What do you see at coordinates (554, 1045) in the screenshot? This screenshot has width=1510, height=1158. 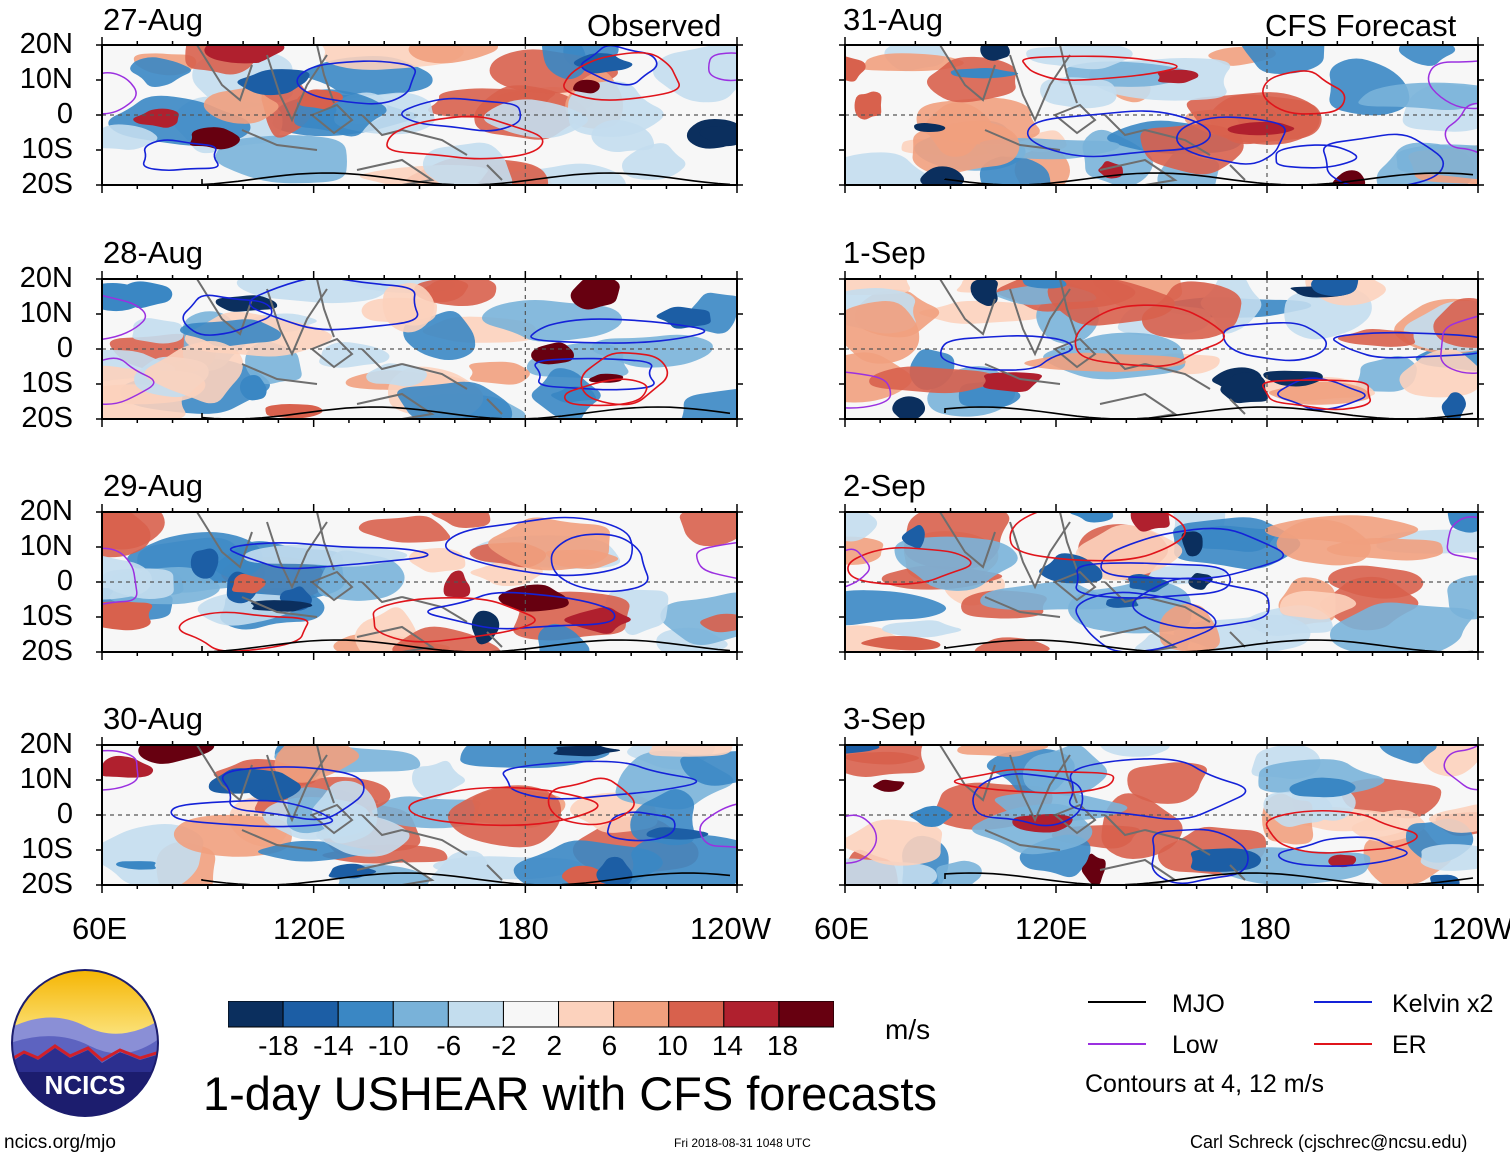 I see `colorbar-tick-label: 2` at bounding box center [554, 1045].